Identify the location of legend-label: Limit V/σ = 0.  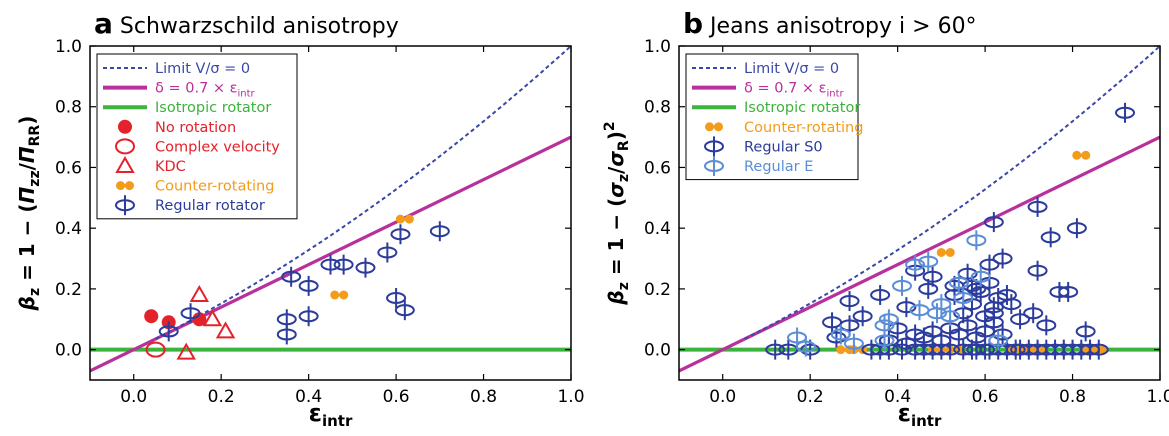
(791, 69).